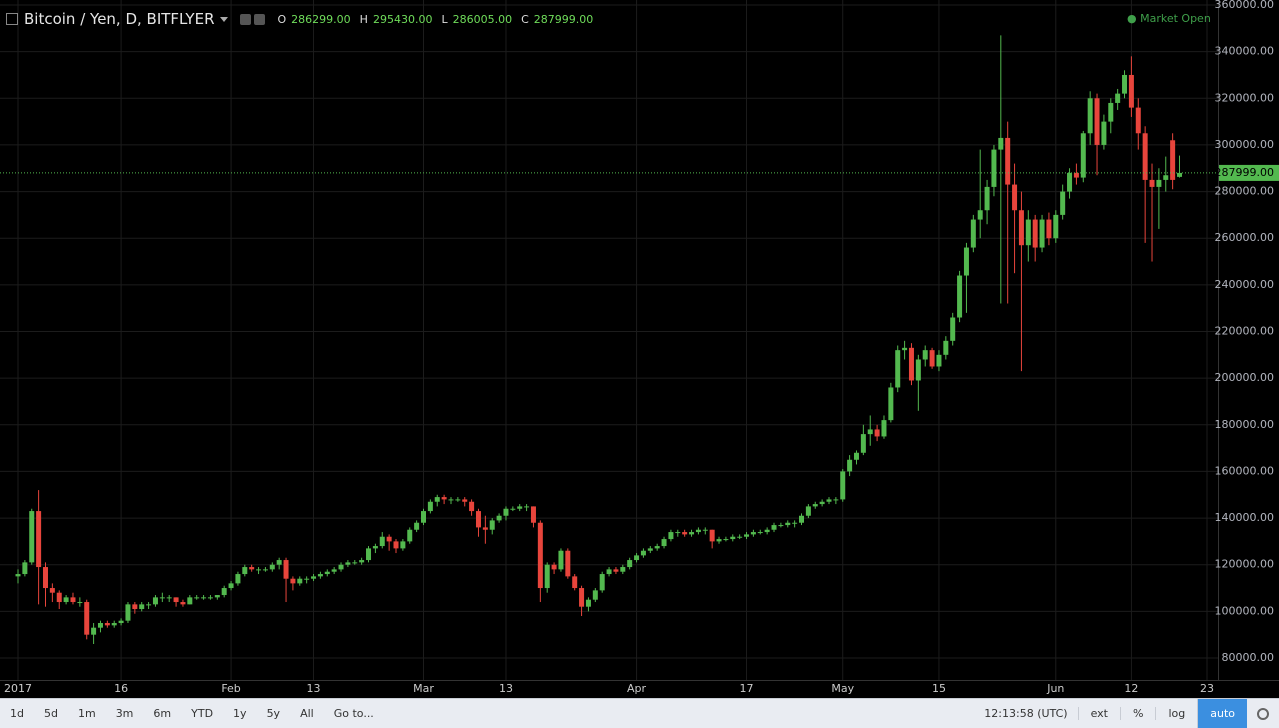 The width and height of the screenshot is (1279, 728). What do you see at coordinates (273, 713) in the screenshot?
I see `range-button: 5y` at bounding box center [273, 713].